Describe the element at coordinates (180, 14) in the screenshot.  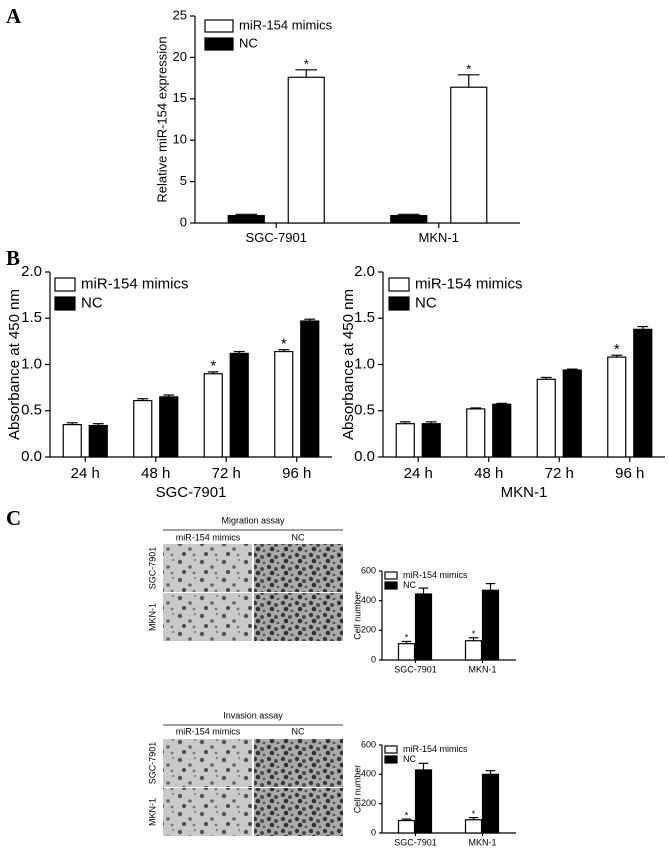
I see `y-tick-label: 25` at that location.